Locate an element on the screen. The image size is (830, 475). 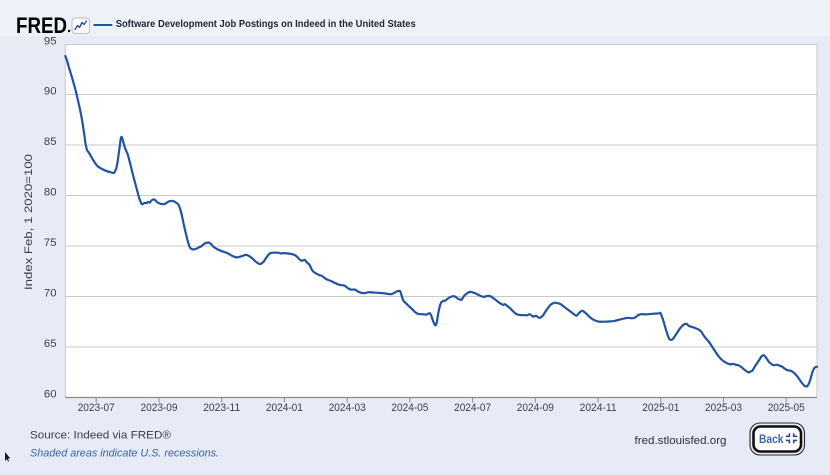
svg-text: Index Feb, 1 2020=100 is located at coordinates (29, 222).